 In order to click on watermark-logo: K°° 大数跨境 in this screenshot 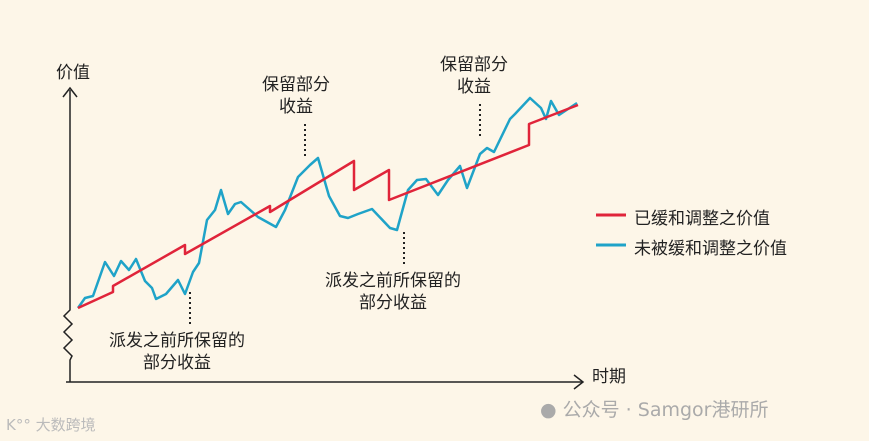, I will do `click(51, 425)`.